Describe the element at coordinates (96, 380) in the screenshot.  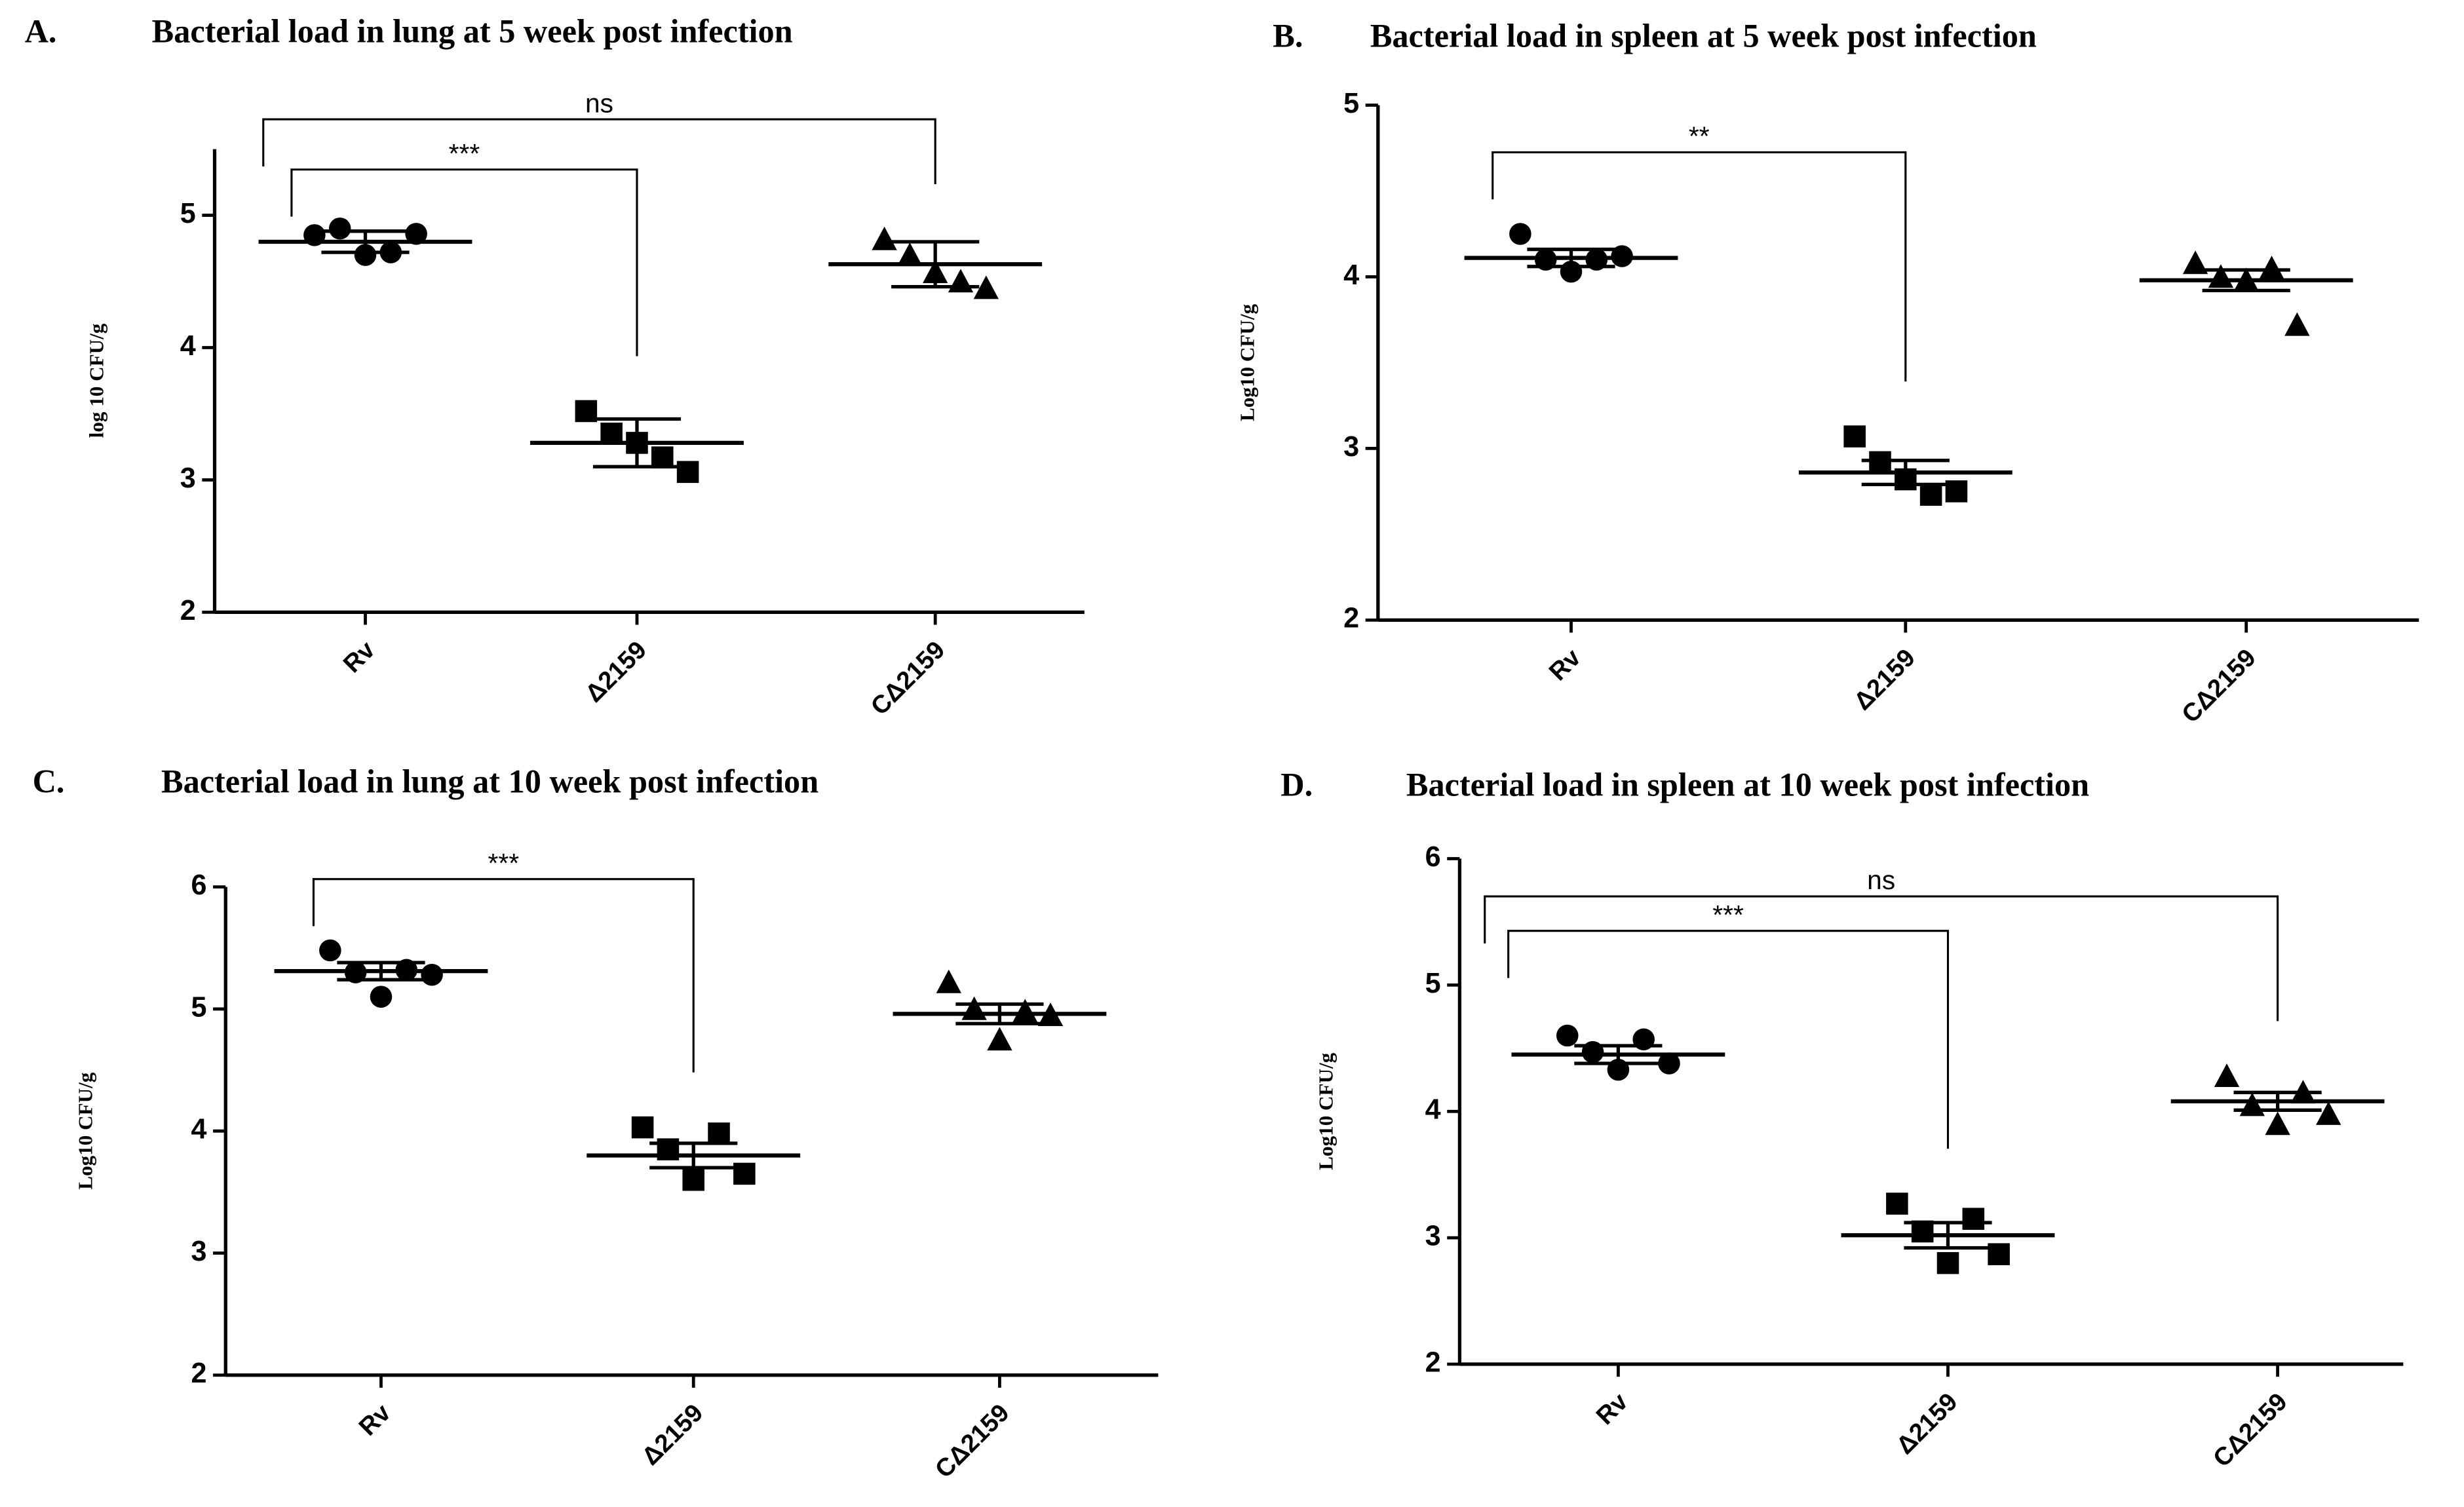
I see `y-axis-label: log 10 CFU/g` at that location.